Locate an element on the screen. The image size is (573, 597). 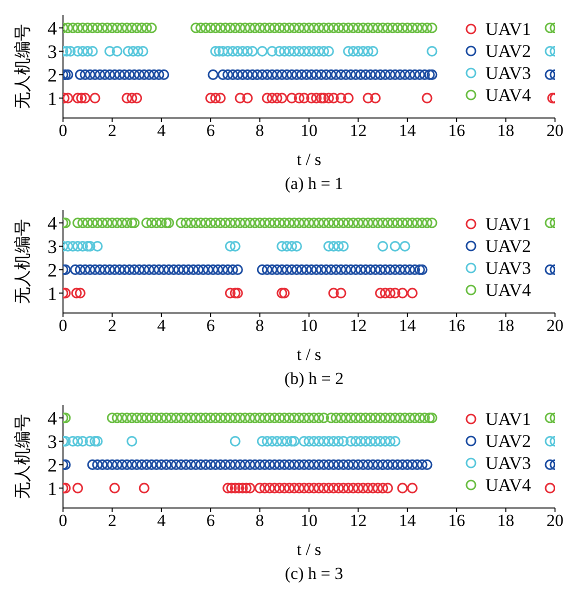
text: (b) h = 2 is located at coordinates (314, 379).